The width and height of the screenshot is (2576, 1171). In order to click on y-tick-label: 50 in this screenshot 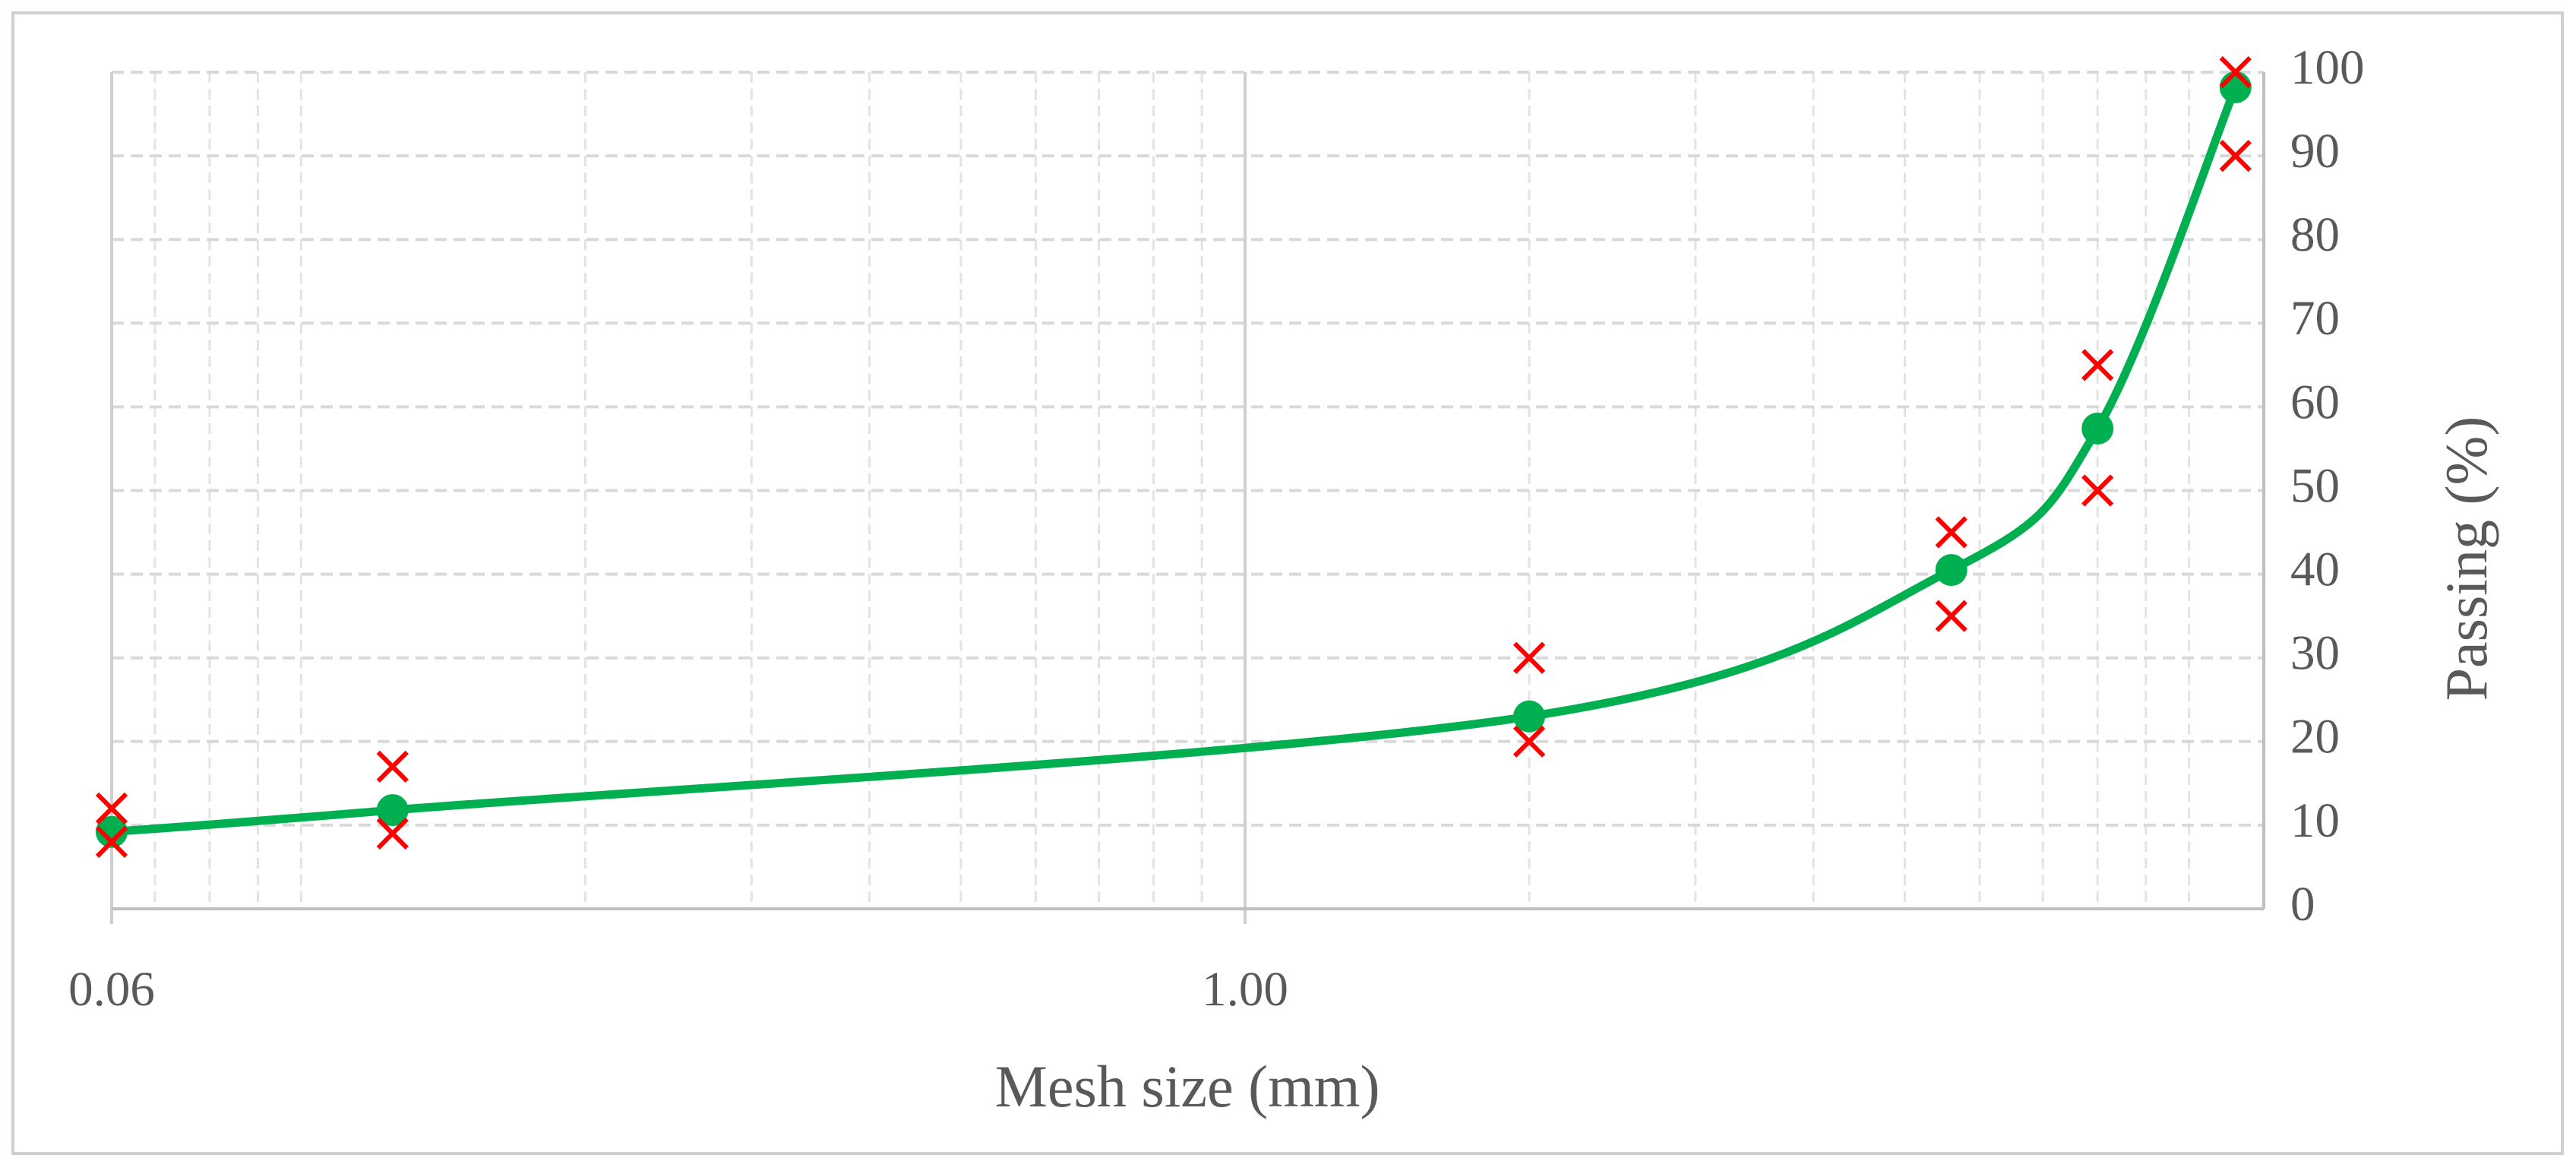, I will do `click(2315, 485)`.